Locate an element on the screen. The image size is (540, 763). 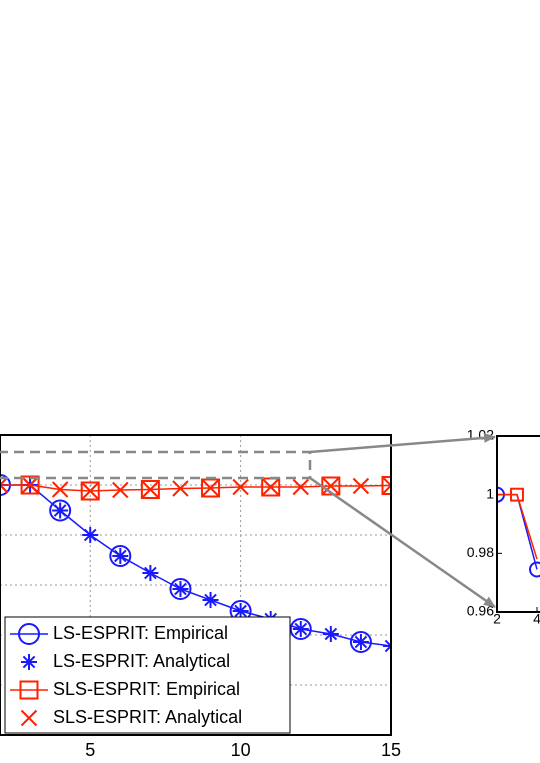
x-tick-label: 10 is located at coordinates (241, 750).